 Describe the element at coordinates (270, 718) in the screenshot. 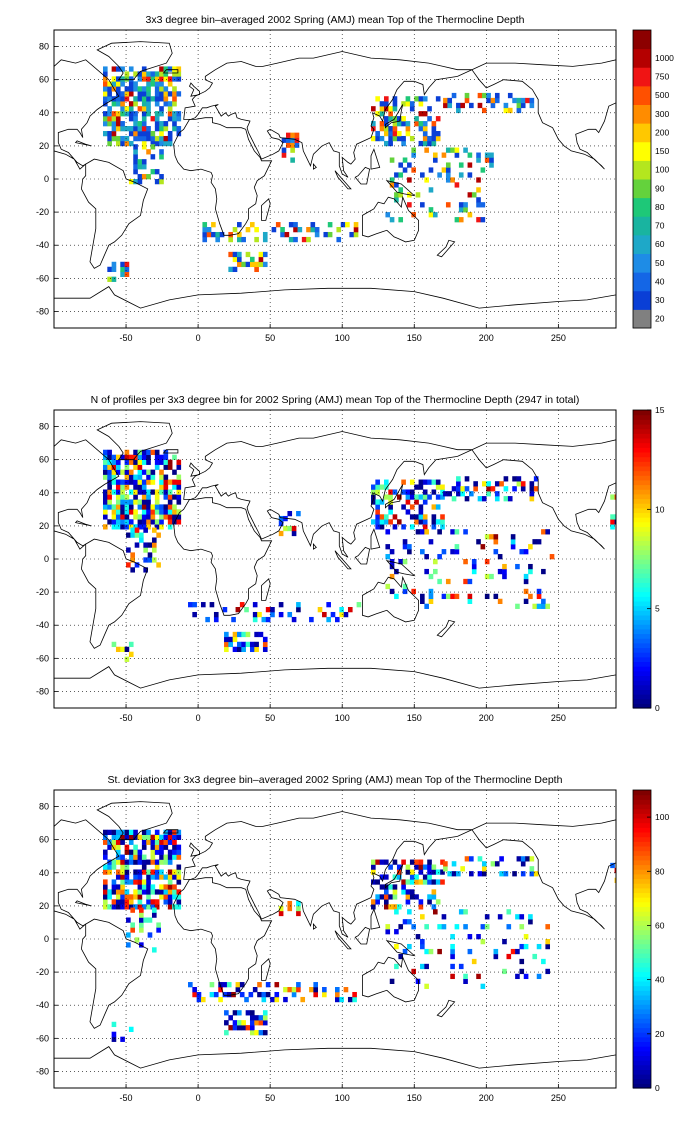

I see `x-tick-label: 50` at that location.